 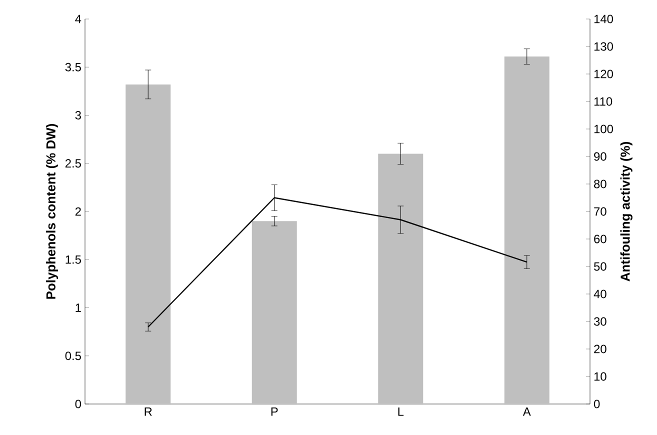 I want to click on y2-tick-label: 100, so click(x=604, y=129).